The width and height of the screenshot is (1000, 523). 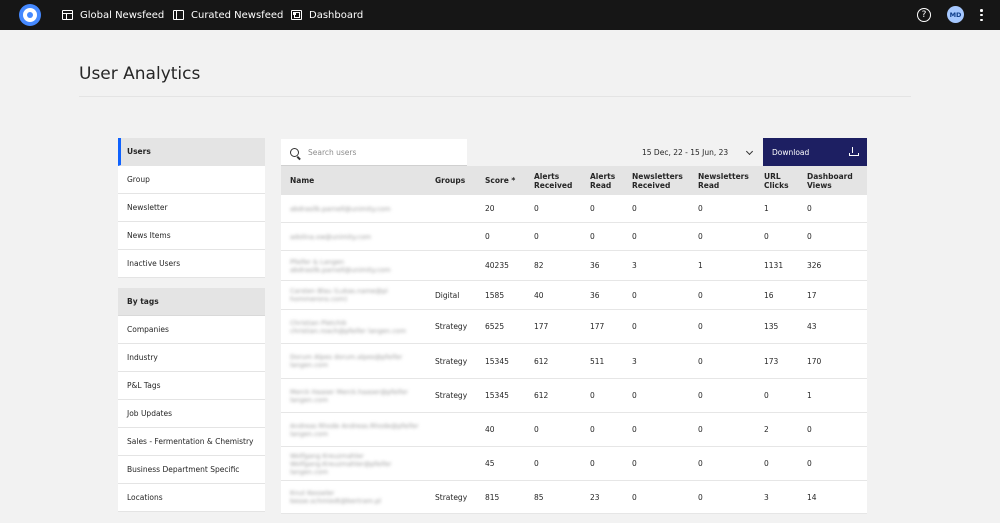 What do you see at coordinates (228, 15) in the screenshot?
I see `nav-curated-newsfeed: Curated Newsfeed` at bounding box center [228, 15].